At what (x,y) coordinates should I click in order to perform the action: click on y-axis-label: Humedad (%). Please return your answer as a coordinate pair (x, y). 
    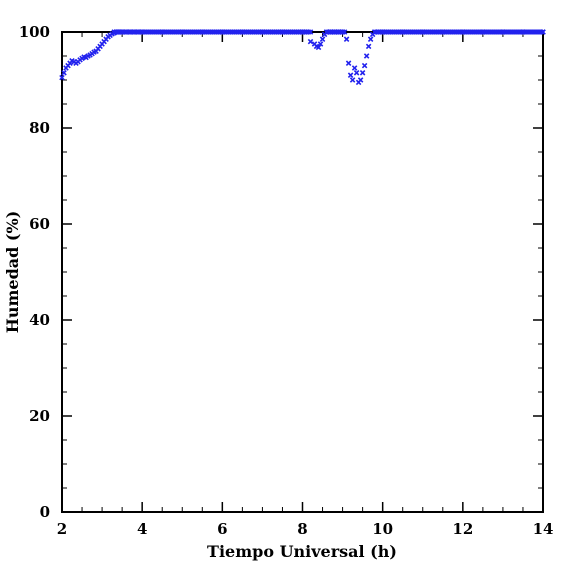
    Looking at the image, I should click on (12, 272).